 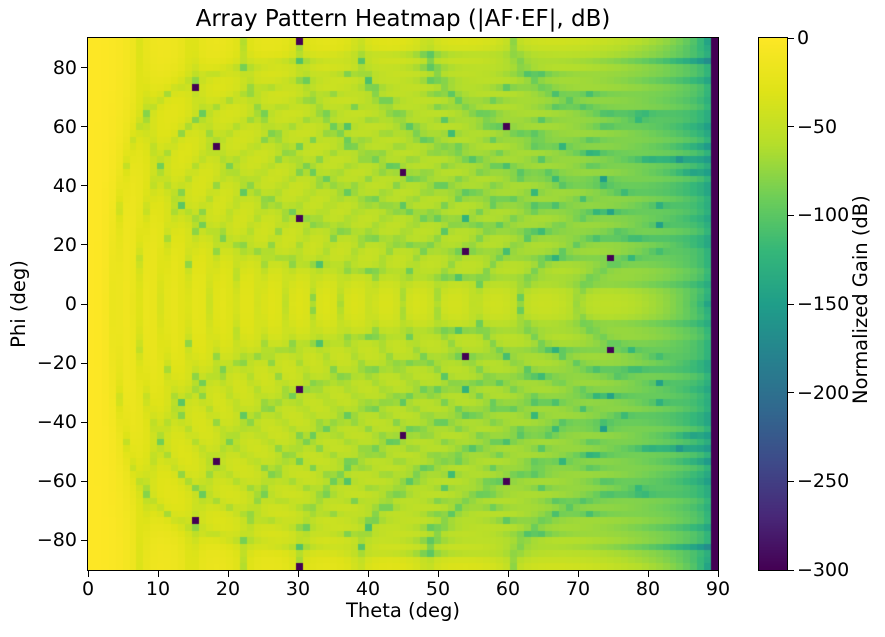 I want to click on x-tick-label: 60, so click(x=508, y=589).